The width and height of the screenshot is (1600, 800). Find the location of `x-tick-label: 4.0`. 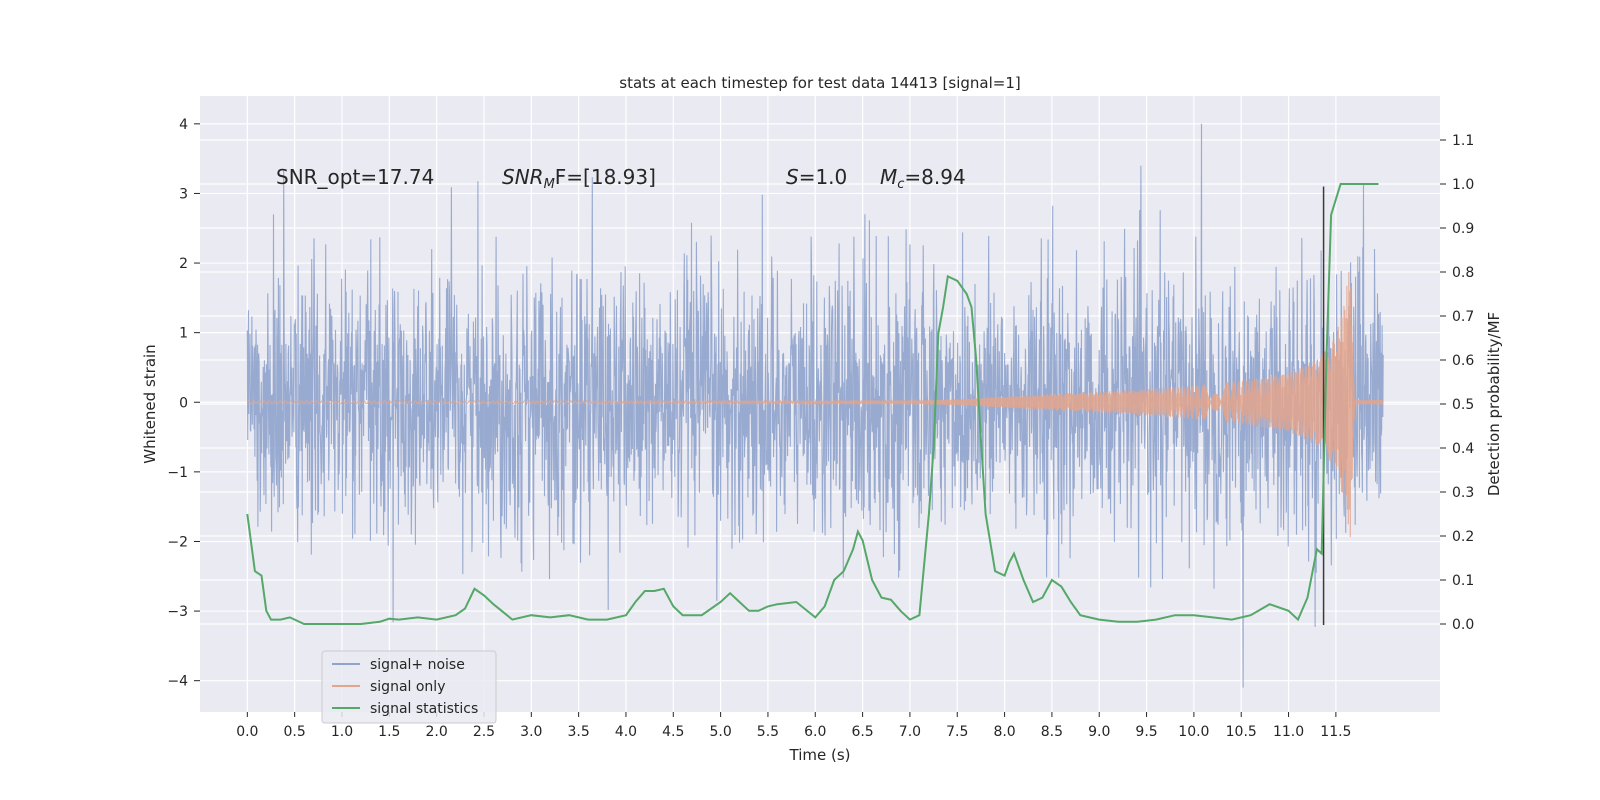

x-tick-label: 4.0 is located at coordinates (626, 732).